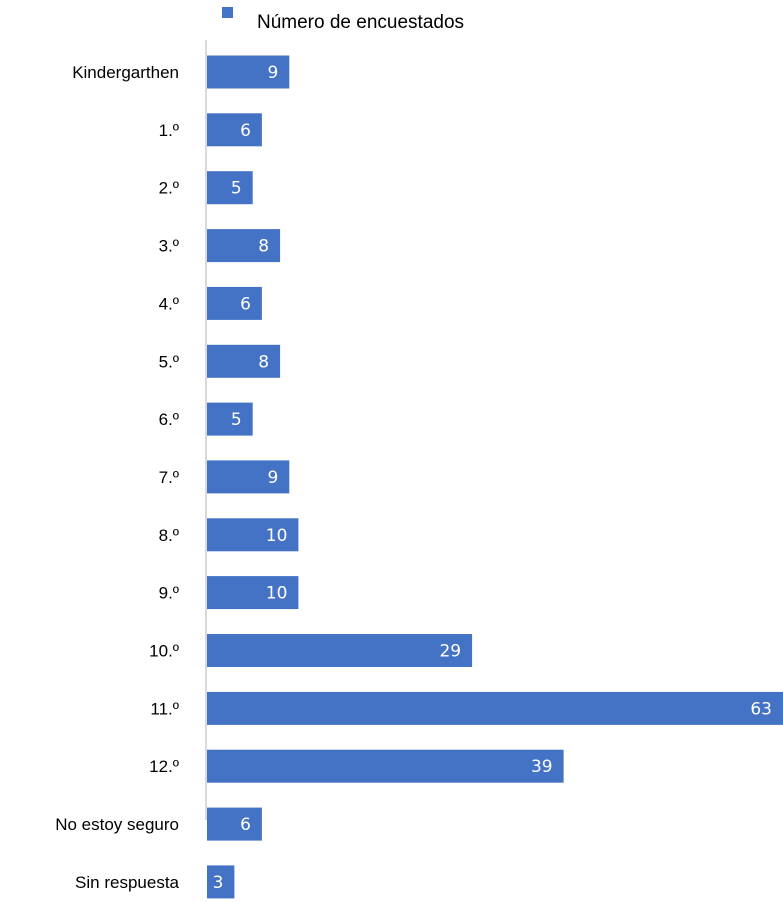 The height and width of the screenshot is (903, 783). What do you see at coordinates (450, 652) in the screenshot?
I see `data-label: 29` at bounding box center [450, 652].